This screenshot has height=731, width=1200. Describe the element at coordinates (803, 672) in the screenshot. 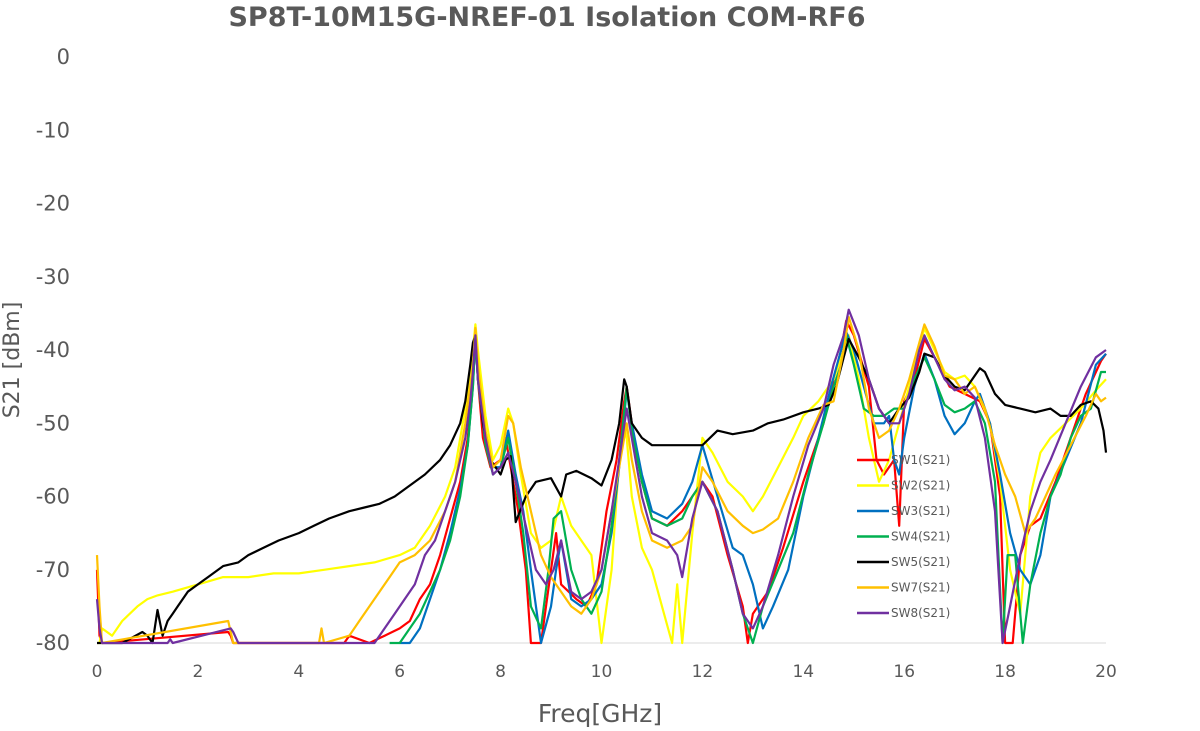

I see `x-tick-label: 14` at that location.